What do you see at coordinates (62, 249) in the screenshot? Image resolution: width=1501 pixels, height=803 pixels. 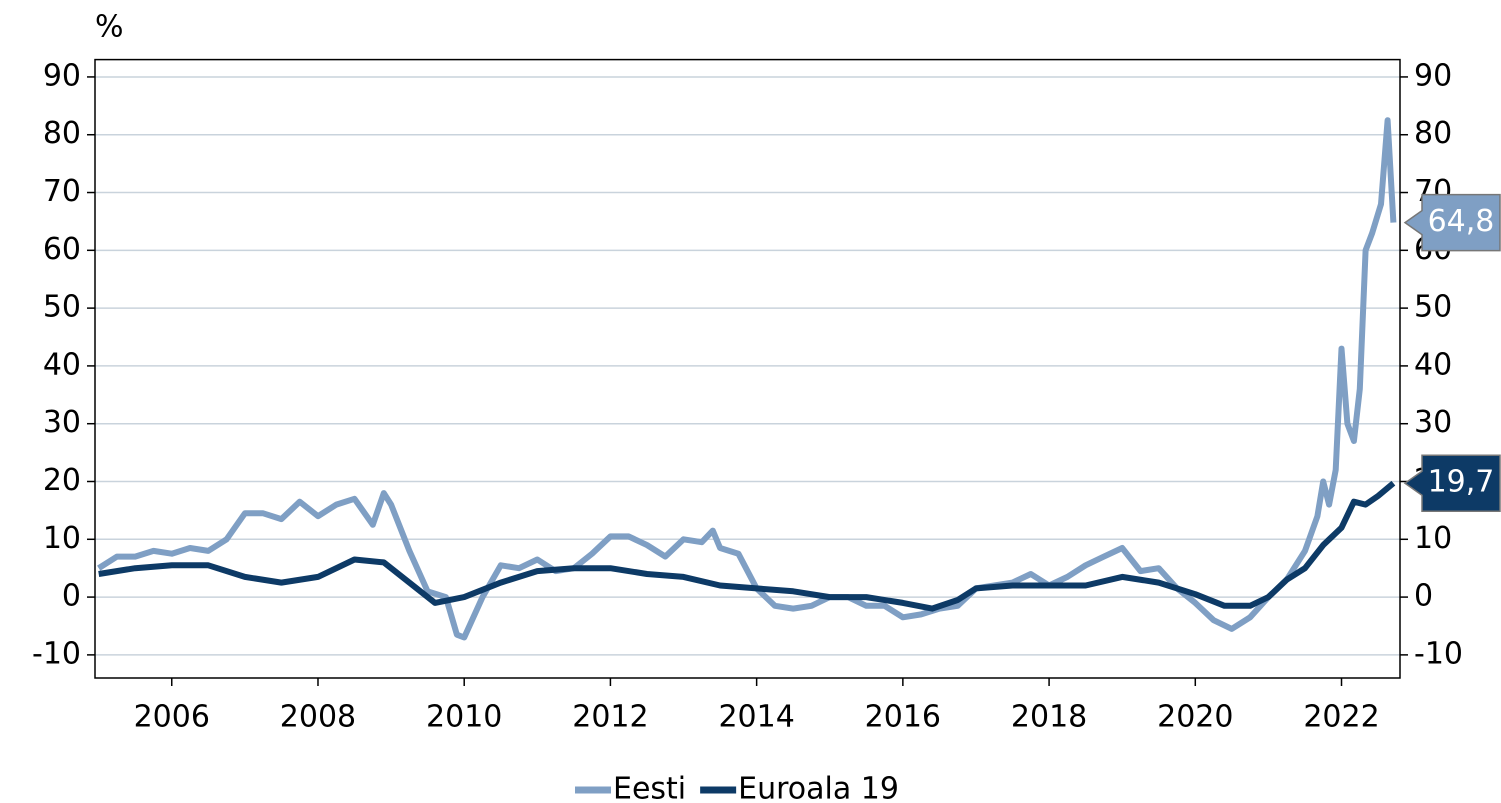 I see `y-tick-label: 60` at bounding box center [62, 249].